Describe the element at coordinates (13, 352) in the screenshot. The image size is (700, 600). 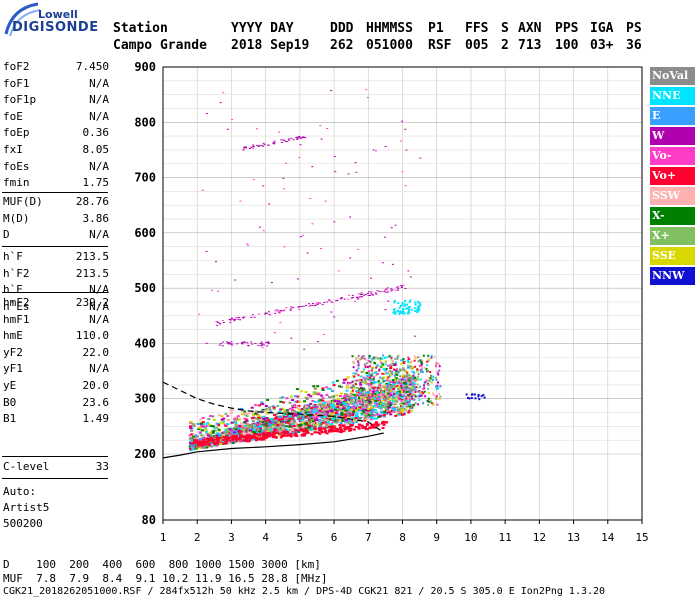
I see `param-key: yF2` at that location.